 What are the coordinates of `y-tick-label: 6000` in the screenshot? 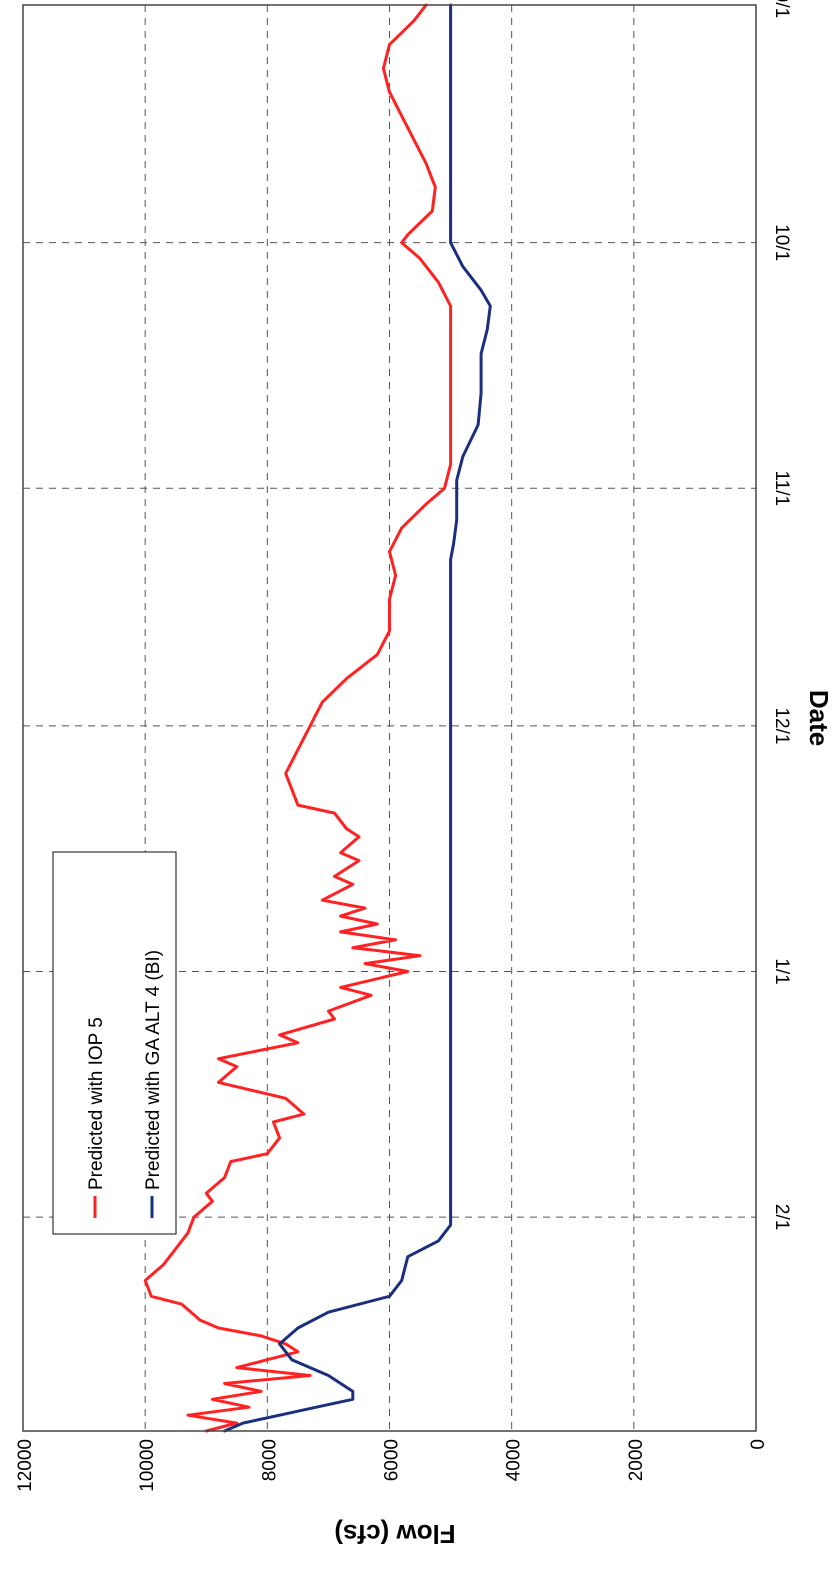 It's located at (392, 1460).